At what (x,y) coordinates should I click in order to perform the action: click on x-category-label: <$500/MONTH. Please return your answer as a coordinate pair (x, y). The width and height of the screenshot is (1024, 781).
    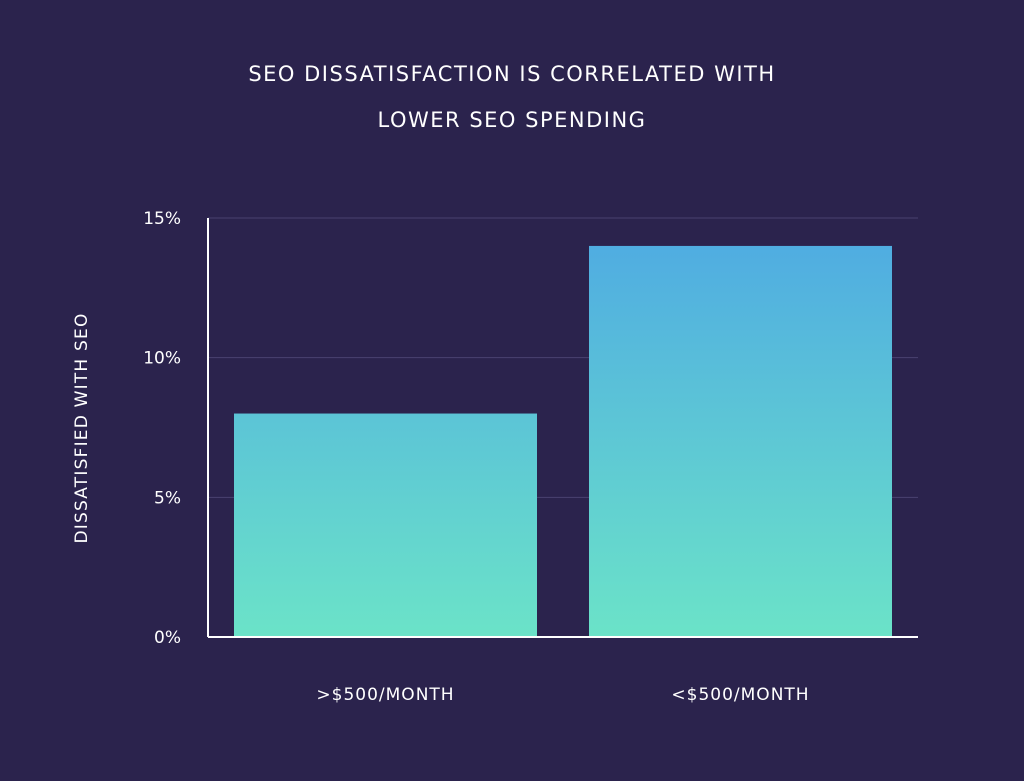
    Looking at the image, I should click on (740, 695).